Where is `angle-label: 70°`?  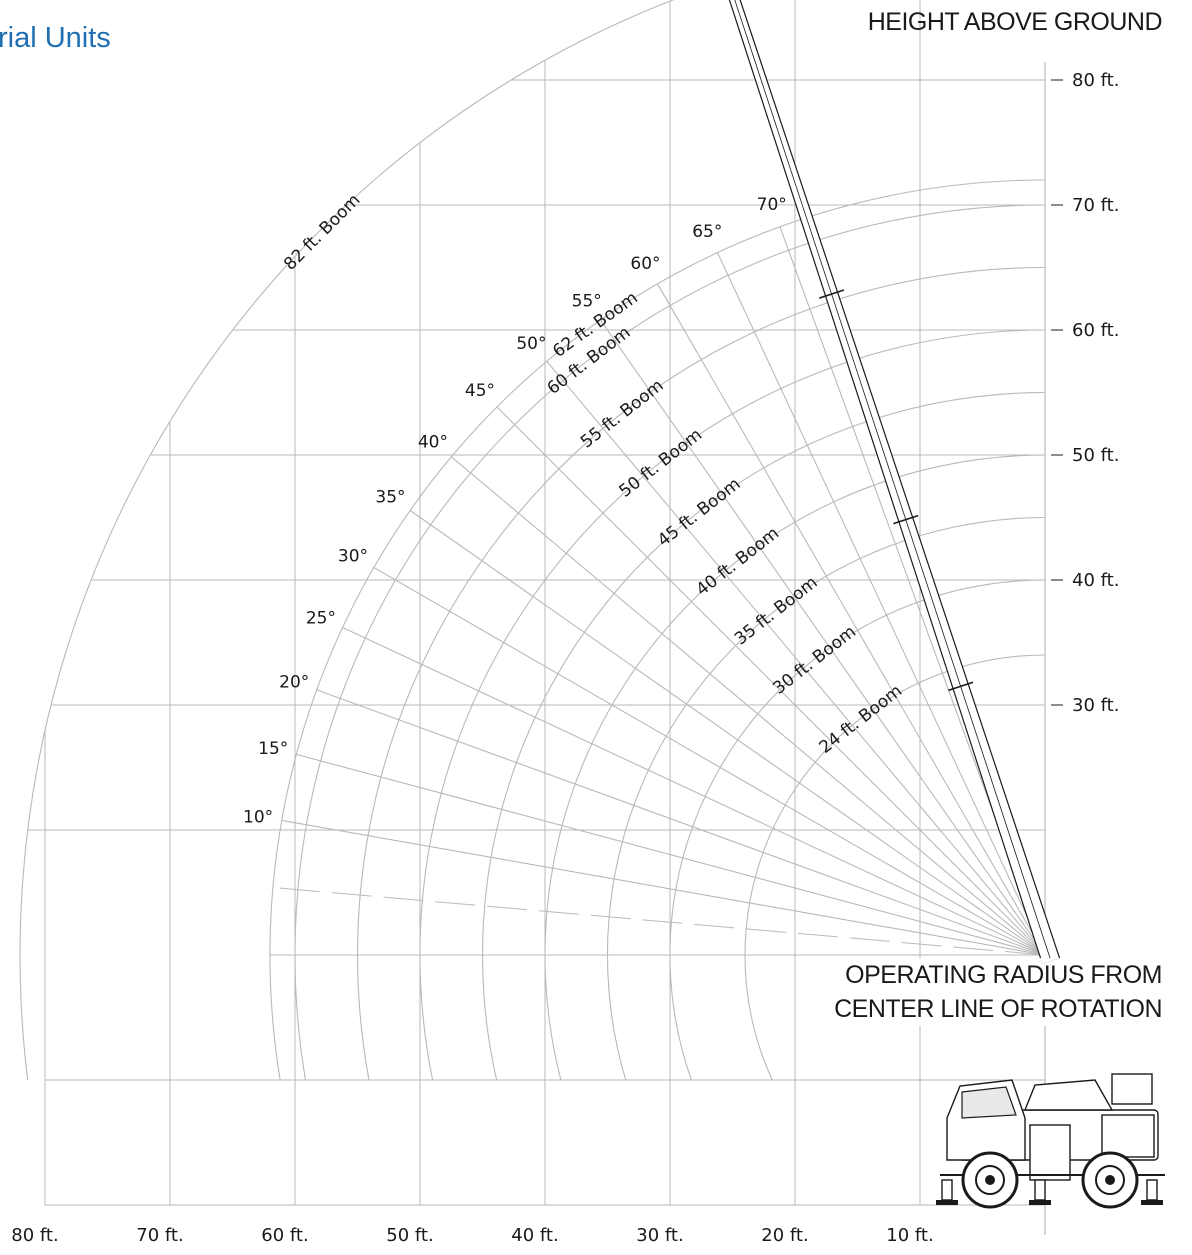 angle-label: 70° is located at coordinates (772, 205).